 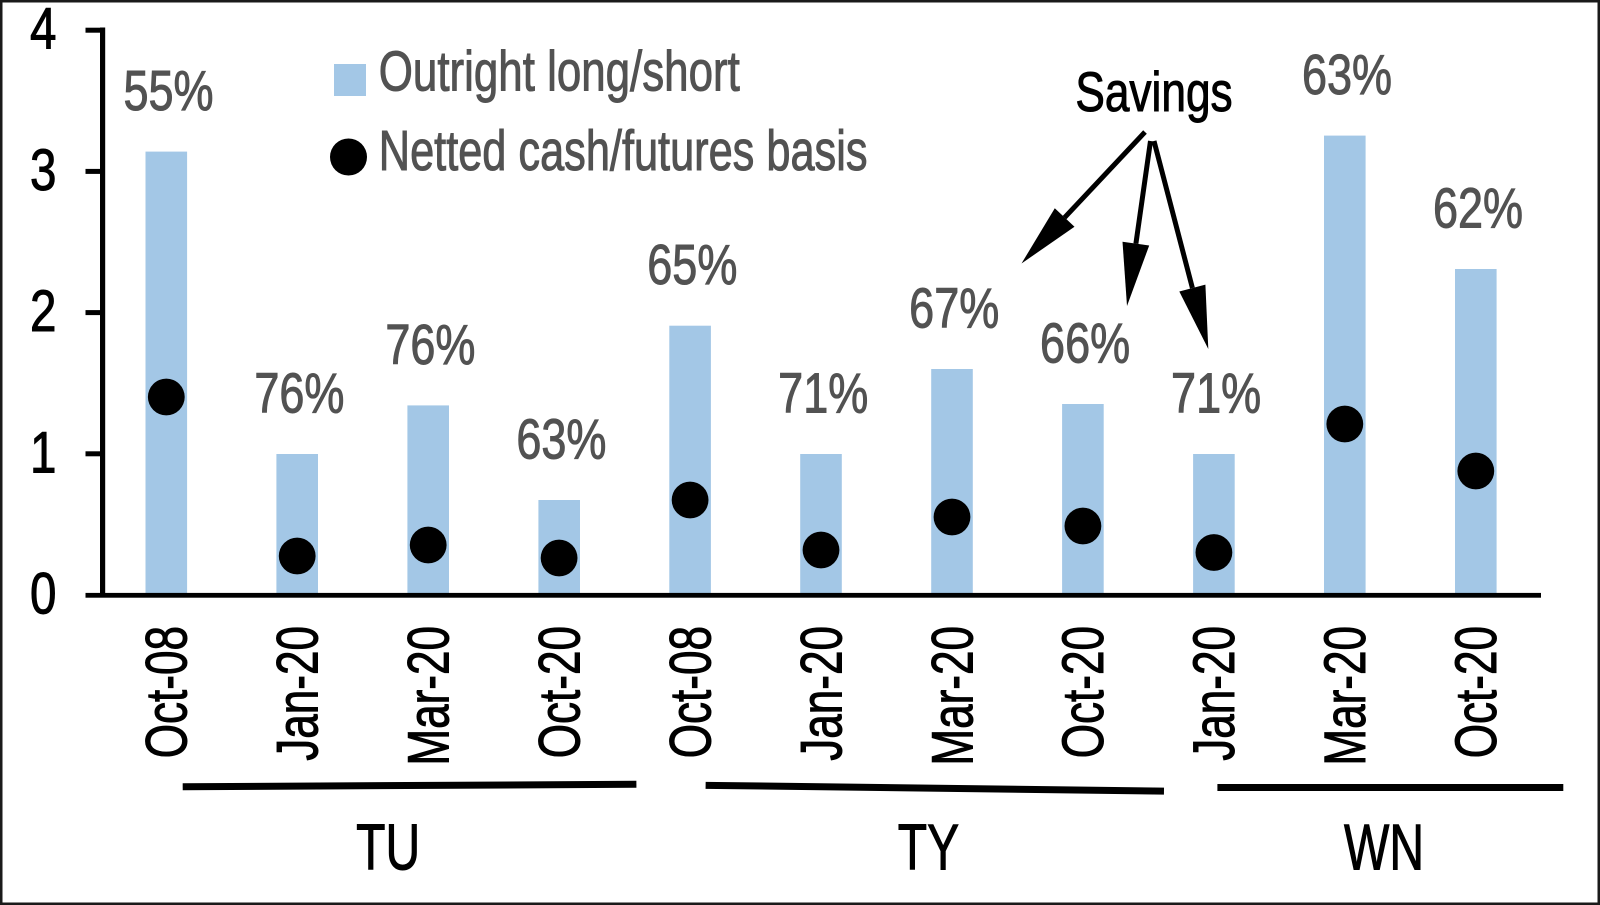 I want to click on svg-text: 0, so click(x=43, y=594).